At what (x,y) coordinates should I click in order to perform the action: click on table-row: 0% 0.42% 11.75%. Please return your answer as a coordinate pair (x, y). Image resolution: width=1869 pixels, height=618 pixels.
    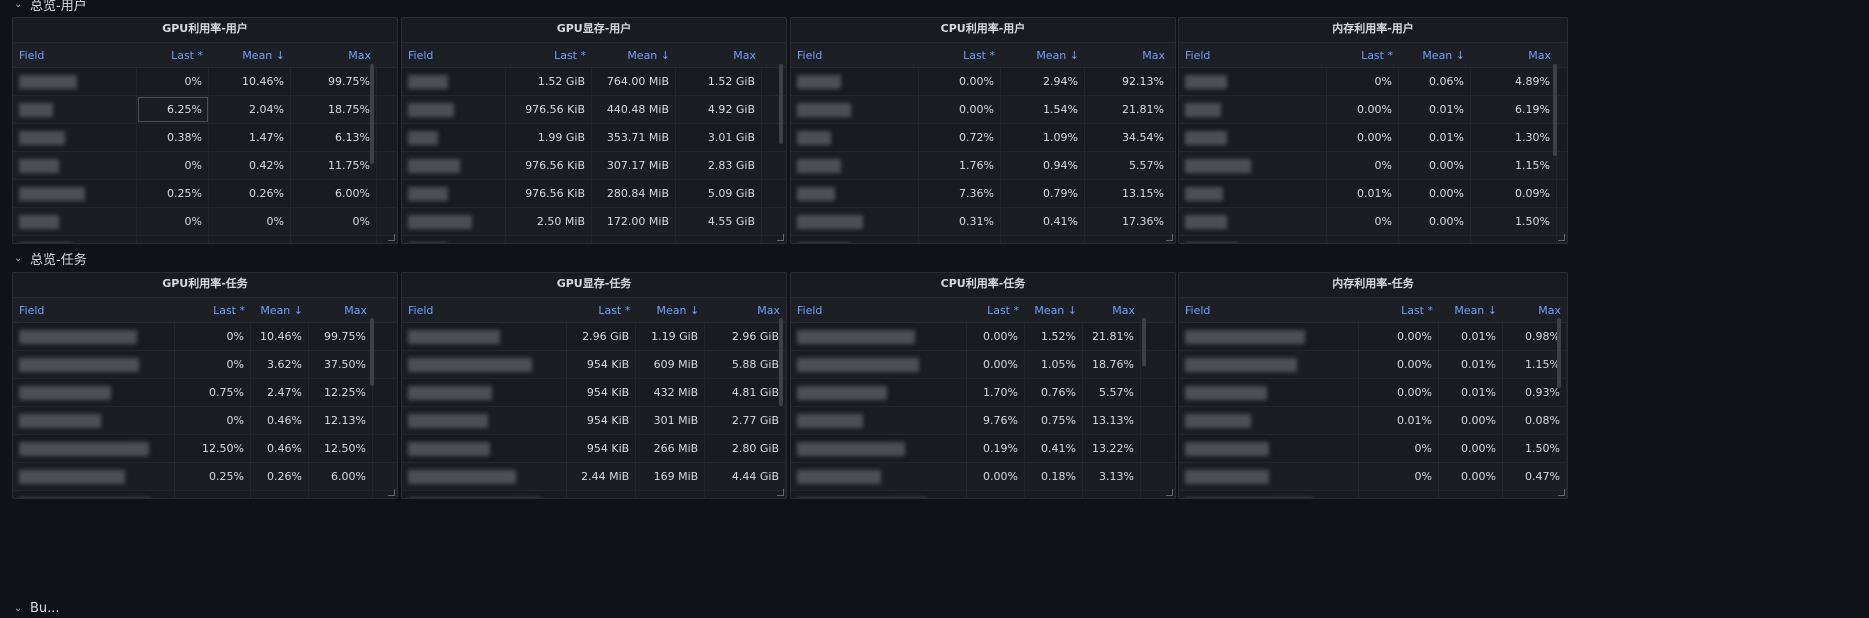
    Looking at the image, I should click on (205, 166).